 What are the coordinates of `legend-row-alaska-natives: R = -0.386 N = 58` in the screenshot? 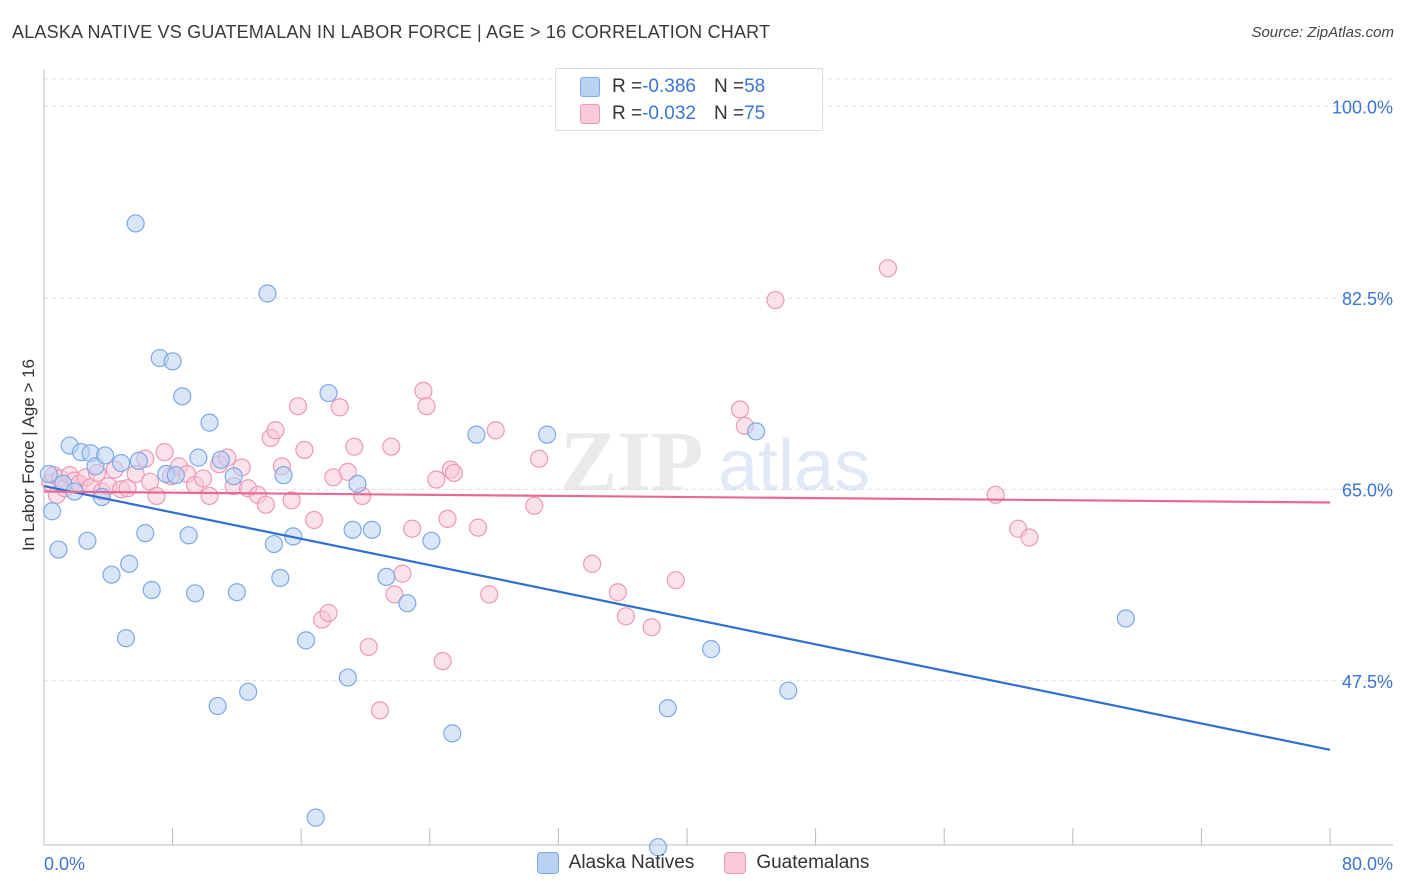 It's located at (672, 87).